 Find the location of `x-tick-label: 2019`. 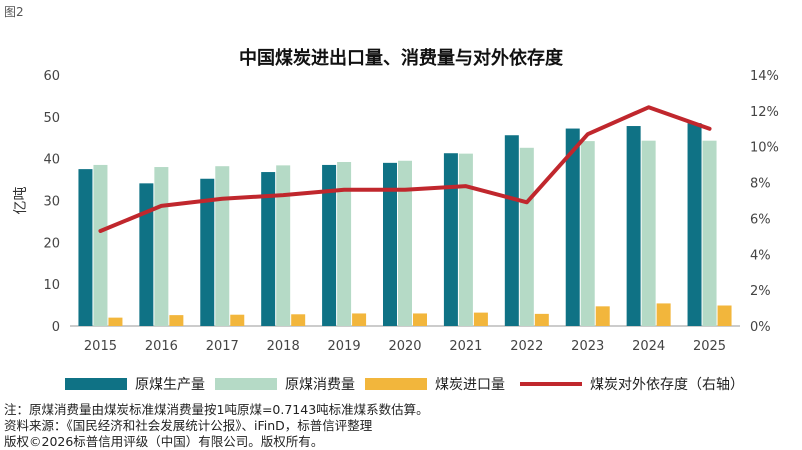

x-tick-label: 2019 is located at coordinates (344, 346).